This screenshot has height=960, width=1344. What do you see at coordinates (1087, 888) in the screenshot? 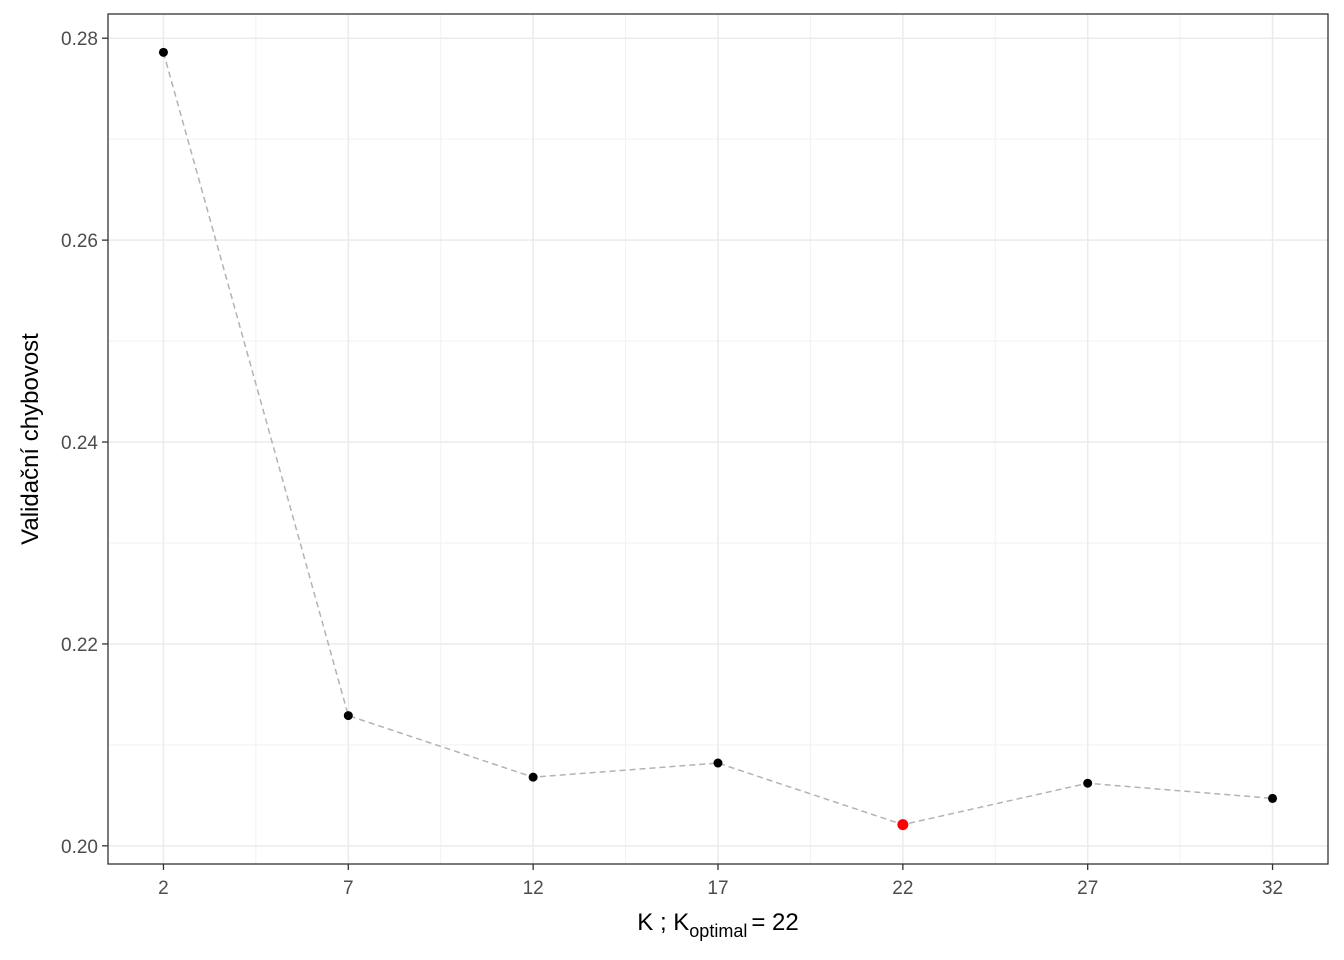
I see `x-tick-label: 27` at bounding box center [1087, 888].